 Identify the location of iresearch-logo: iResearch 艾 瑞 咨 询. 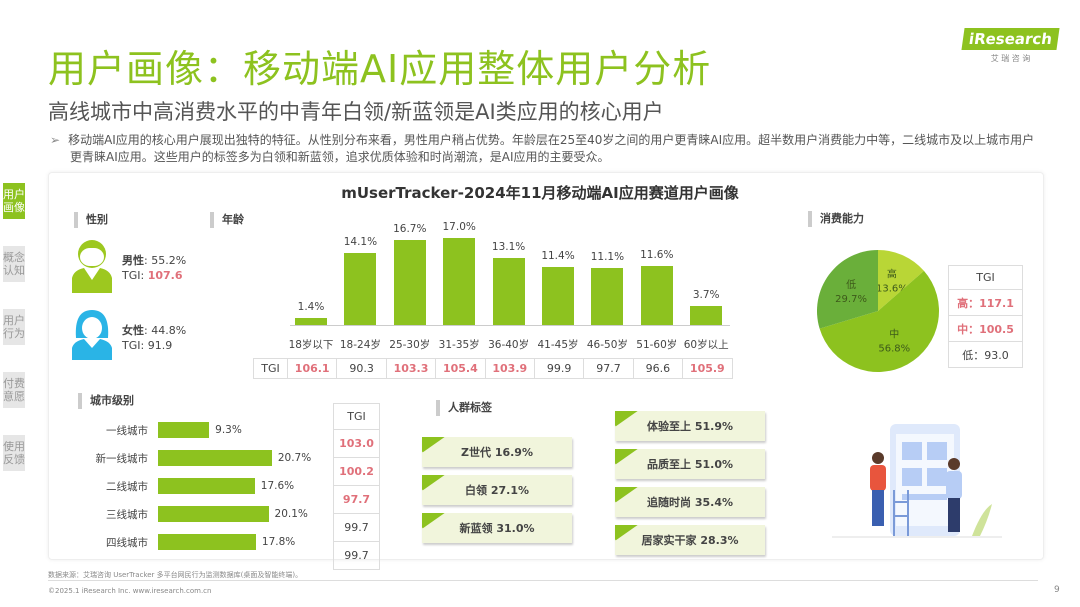
(1010, 46).